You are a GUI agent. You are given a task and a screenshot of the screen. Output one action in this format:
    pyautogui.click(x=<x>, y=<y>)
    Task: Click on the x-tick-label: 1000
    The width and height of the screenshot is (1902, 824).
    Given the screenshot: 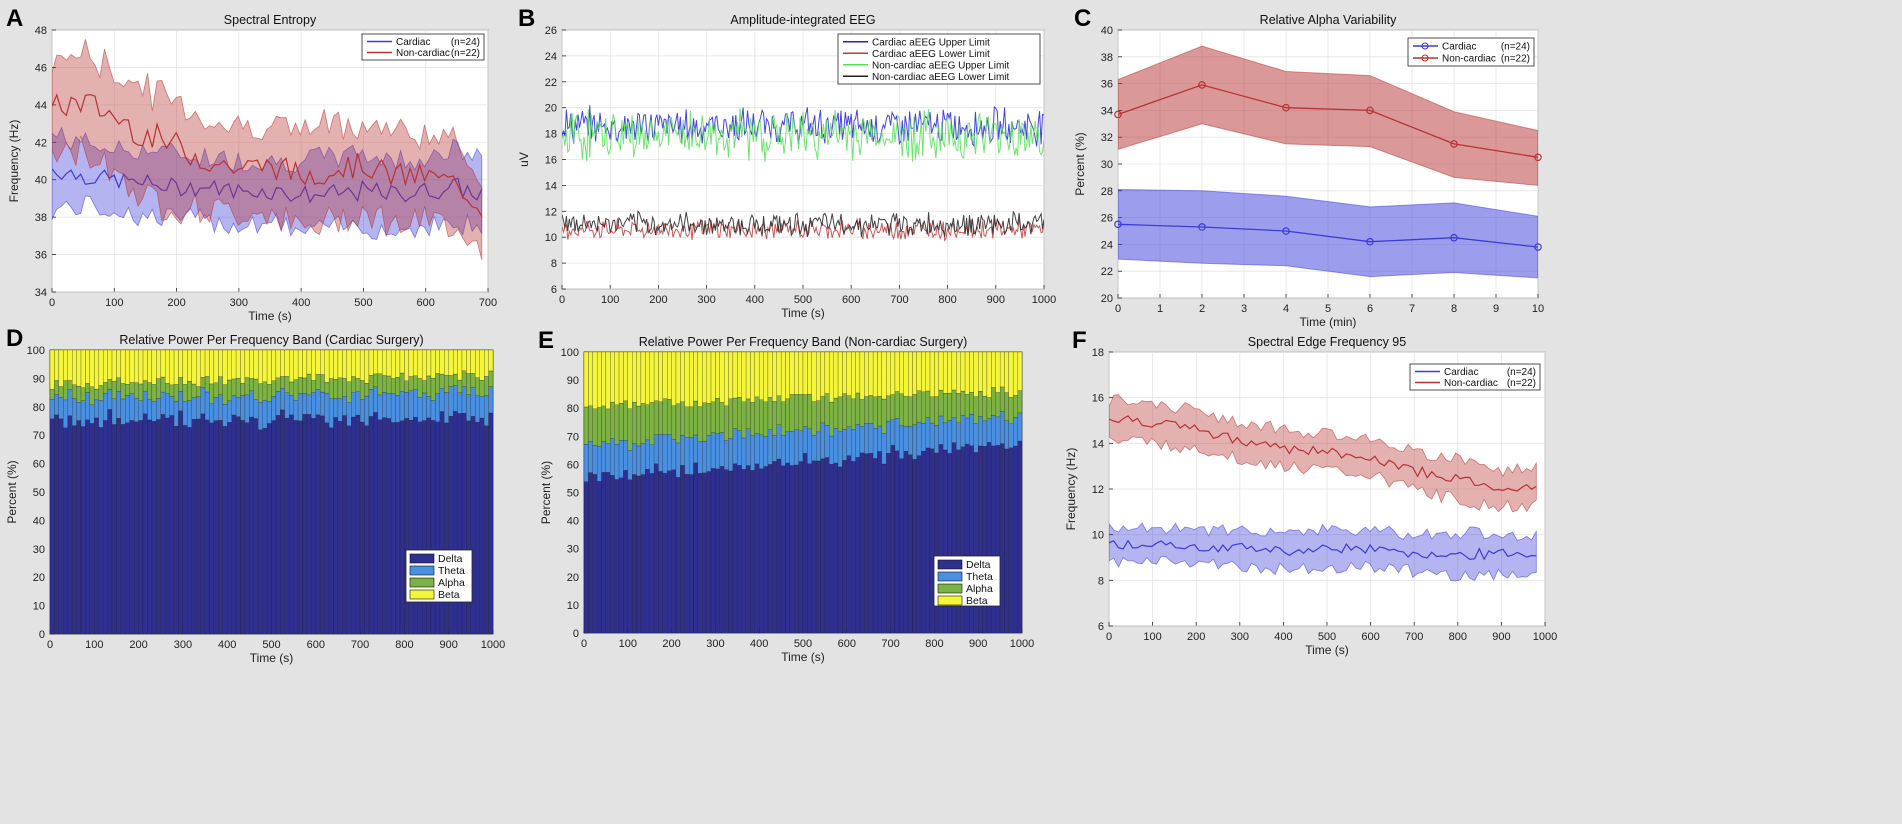 What is the action you would take?
    pyautogui.click(x=493, y=645)
    